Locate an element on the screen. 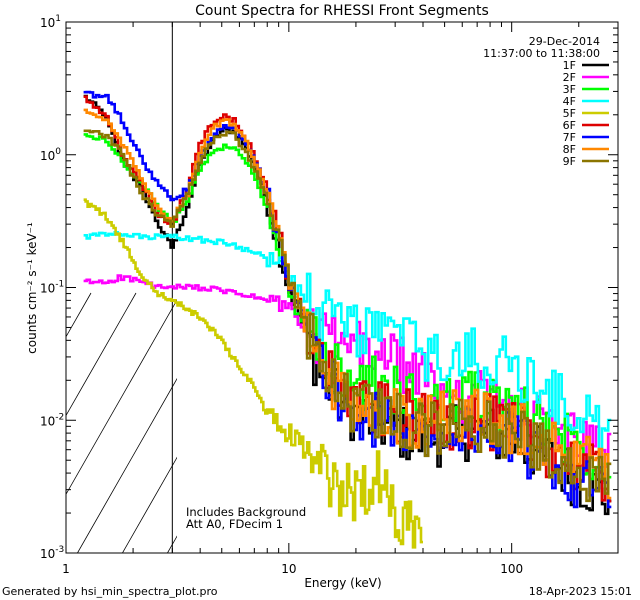 The image size is (640, 600). legend-label-6F: 6F is located at coordinates (569, 125).